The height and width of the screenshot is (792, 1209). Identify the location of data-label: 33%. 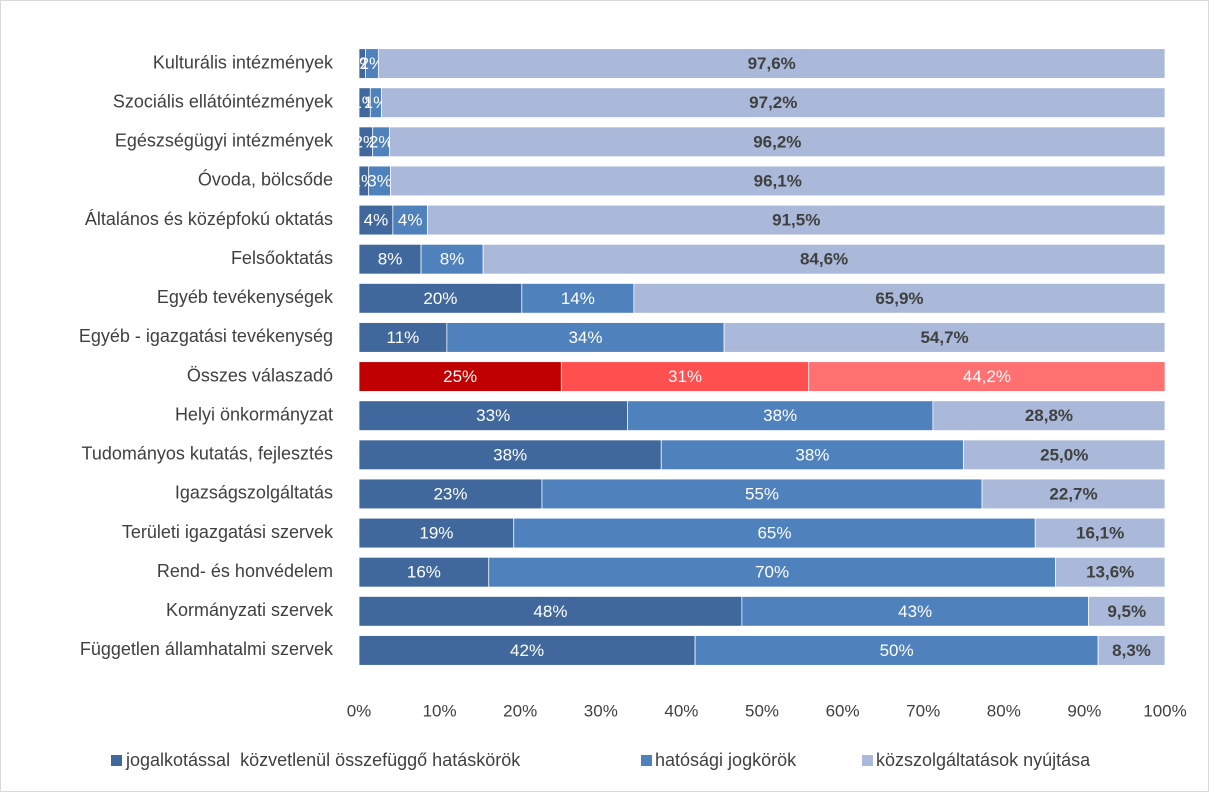
(493, 415).